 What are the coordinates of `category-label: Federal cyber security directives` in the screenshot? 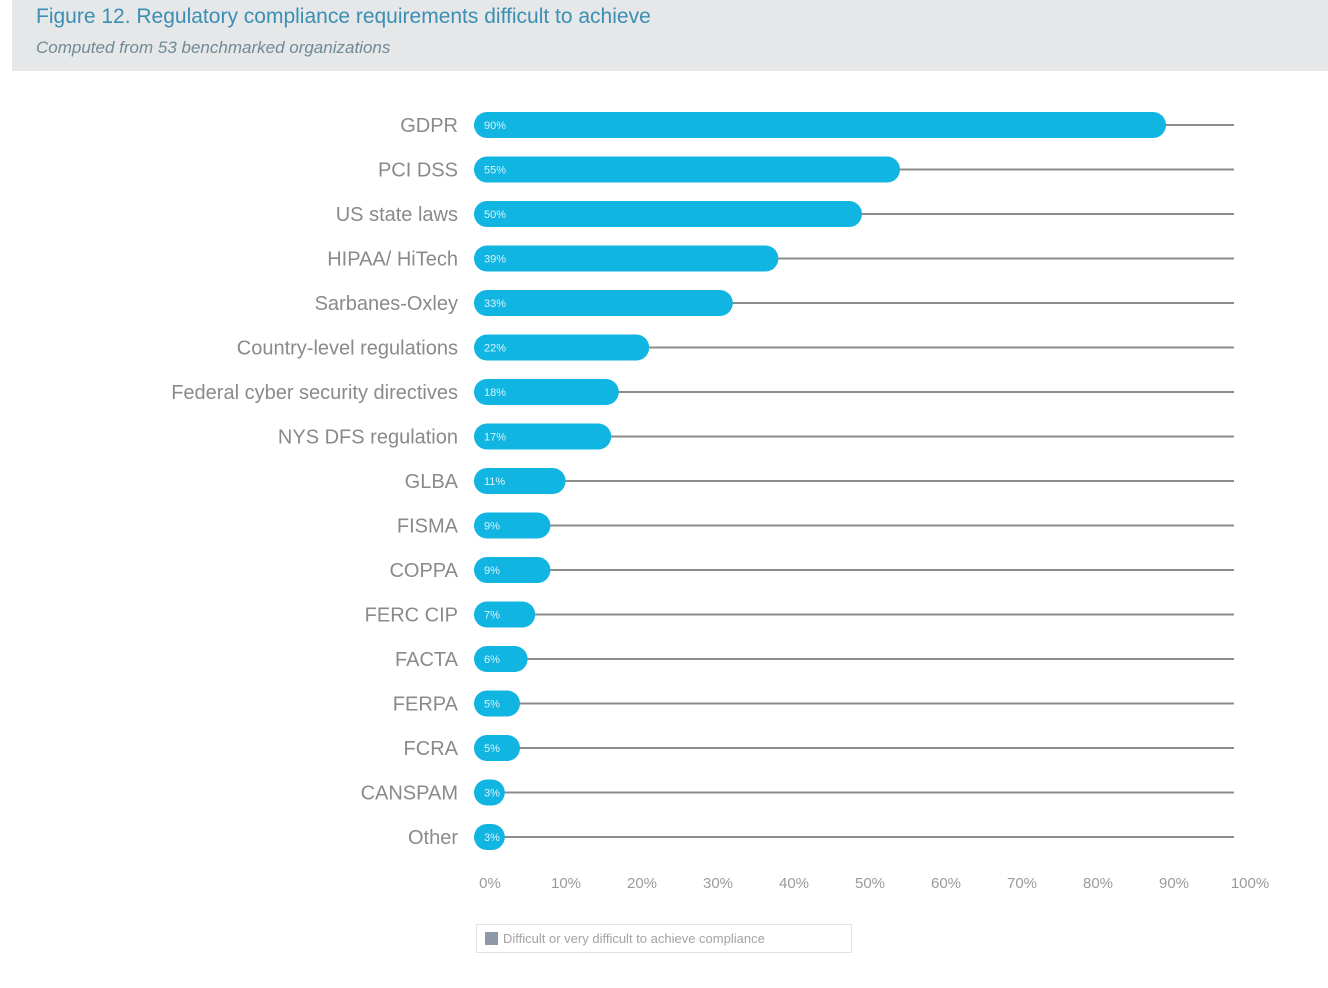 It's located at (314, 393).